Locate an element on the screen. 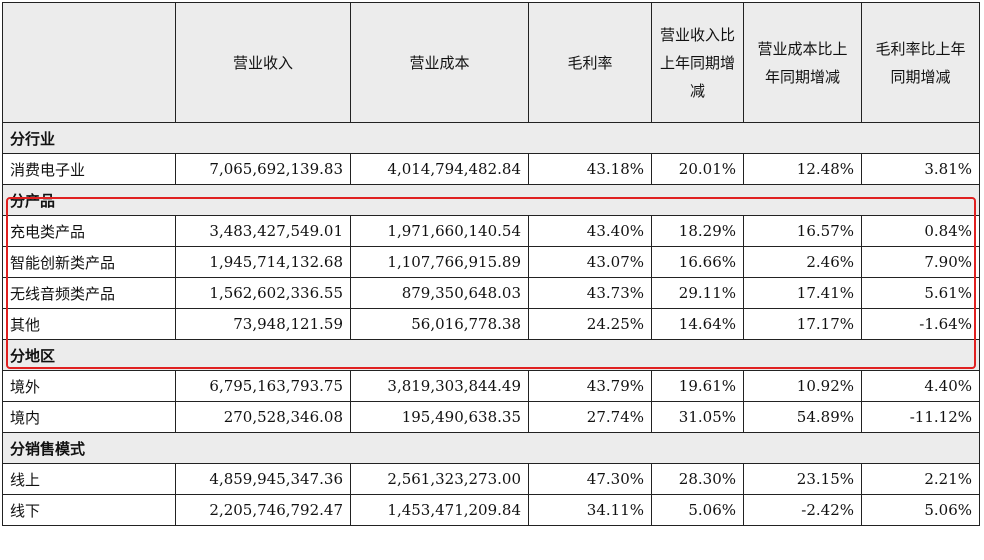 The height and width of the screenshot is (560, 984). cell-cost-yoy: 17.17% is located at coordinates (802, 324).